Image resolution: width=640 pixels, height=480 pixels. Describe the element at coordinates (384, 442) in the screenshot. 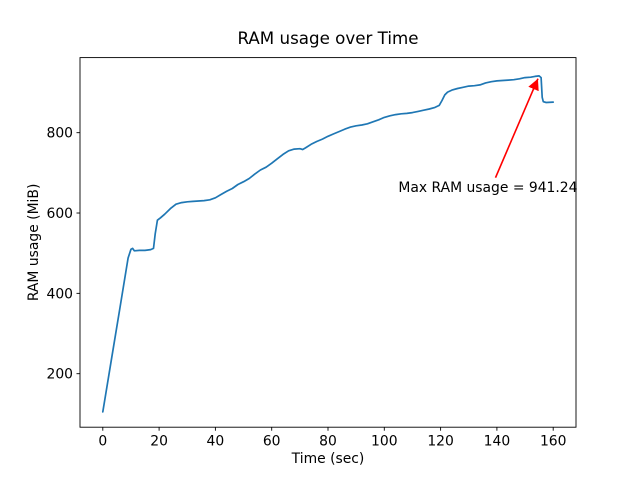

I see `x-tick-label: 100` at that location.